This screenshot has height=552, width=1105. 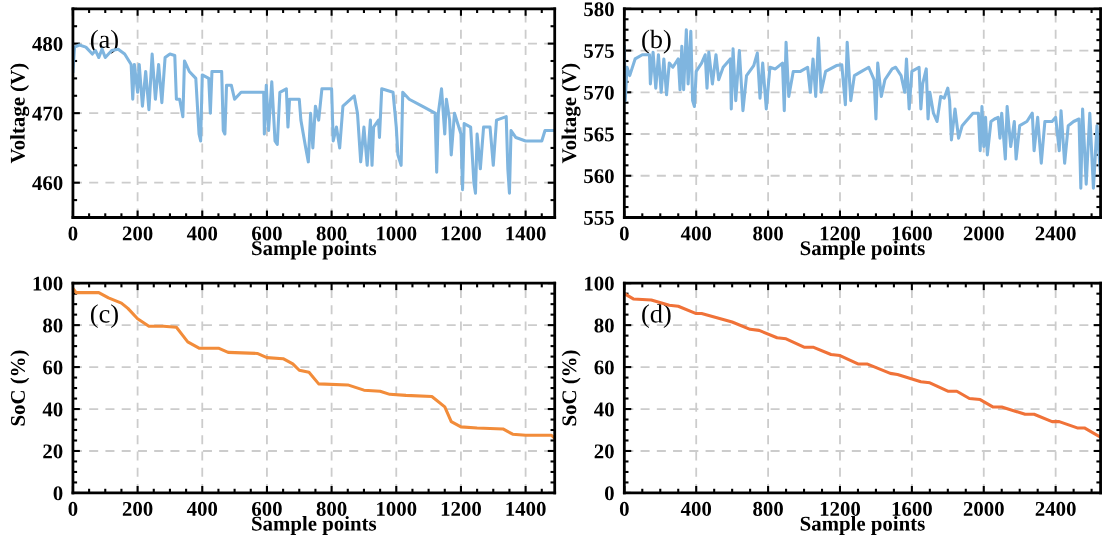 I want to click on annotation: (b), so click(x=656, y=41).